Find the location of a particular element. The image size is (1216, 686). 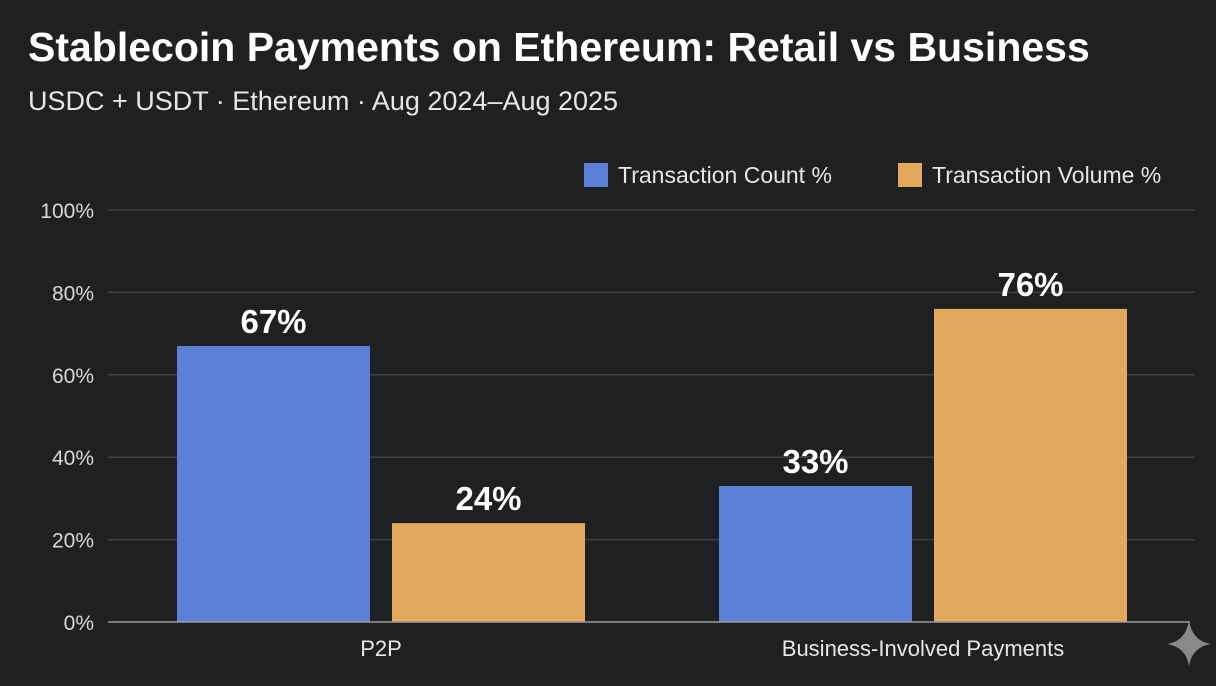

data-label: 76% is located at coordinates (1030, 284).